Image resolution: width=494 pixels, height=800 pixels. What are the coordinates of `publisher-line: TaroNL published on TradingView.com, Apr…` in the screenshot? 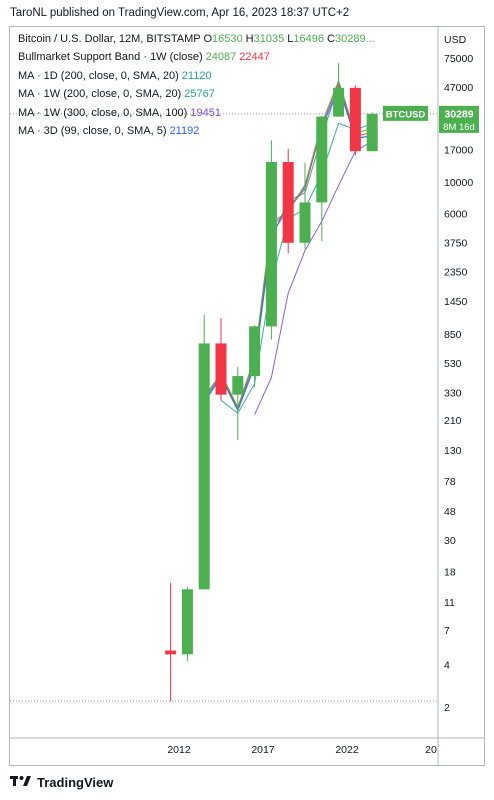 It's located at (180, 13).